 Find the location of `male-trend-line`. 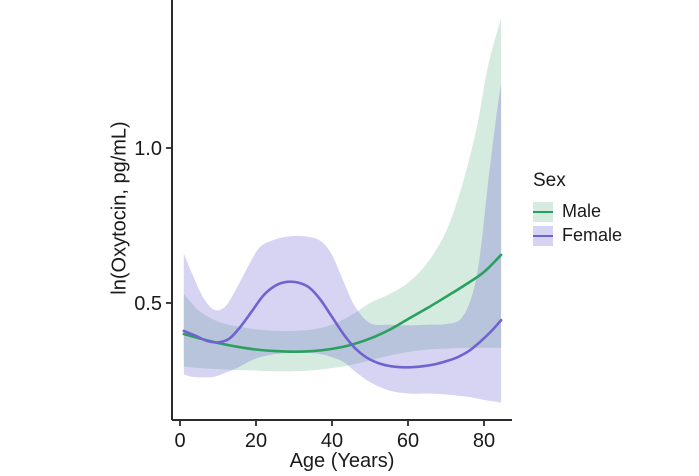

male-trend-line is located at coordinates (342, 303).